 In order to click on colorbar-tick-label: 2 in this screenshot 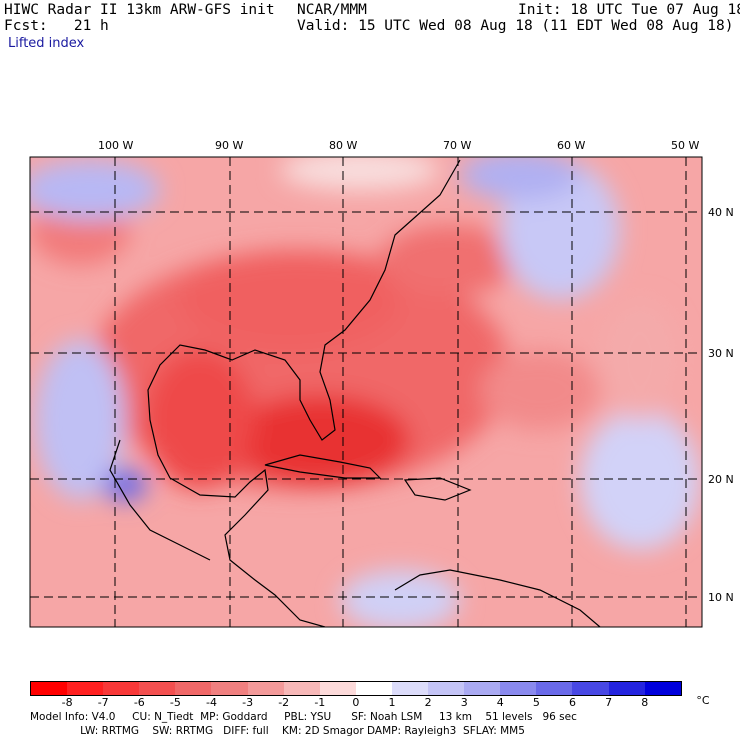, I will do `click(428, 702)`.